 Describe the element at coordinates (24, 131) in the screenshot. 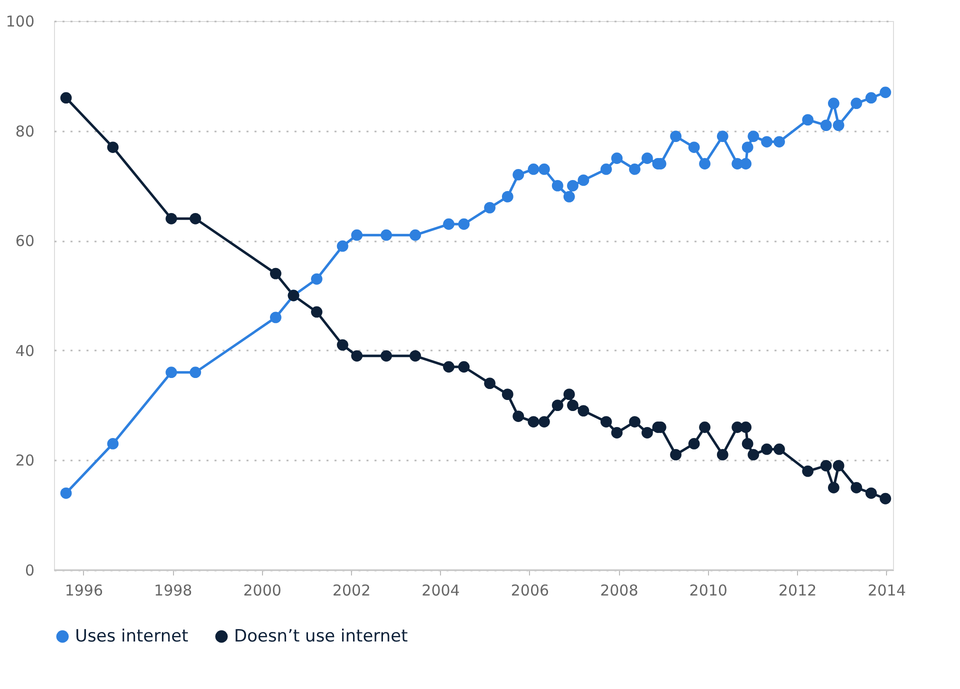

I see `y-tick-label: 80` at that location.